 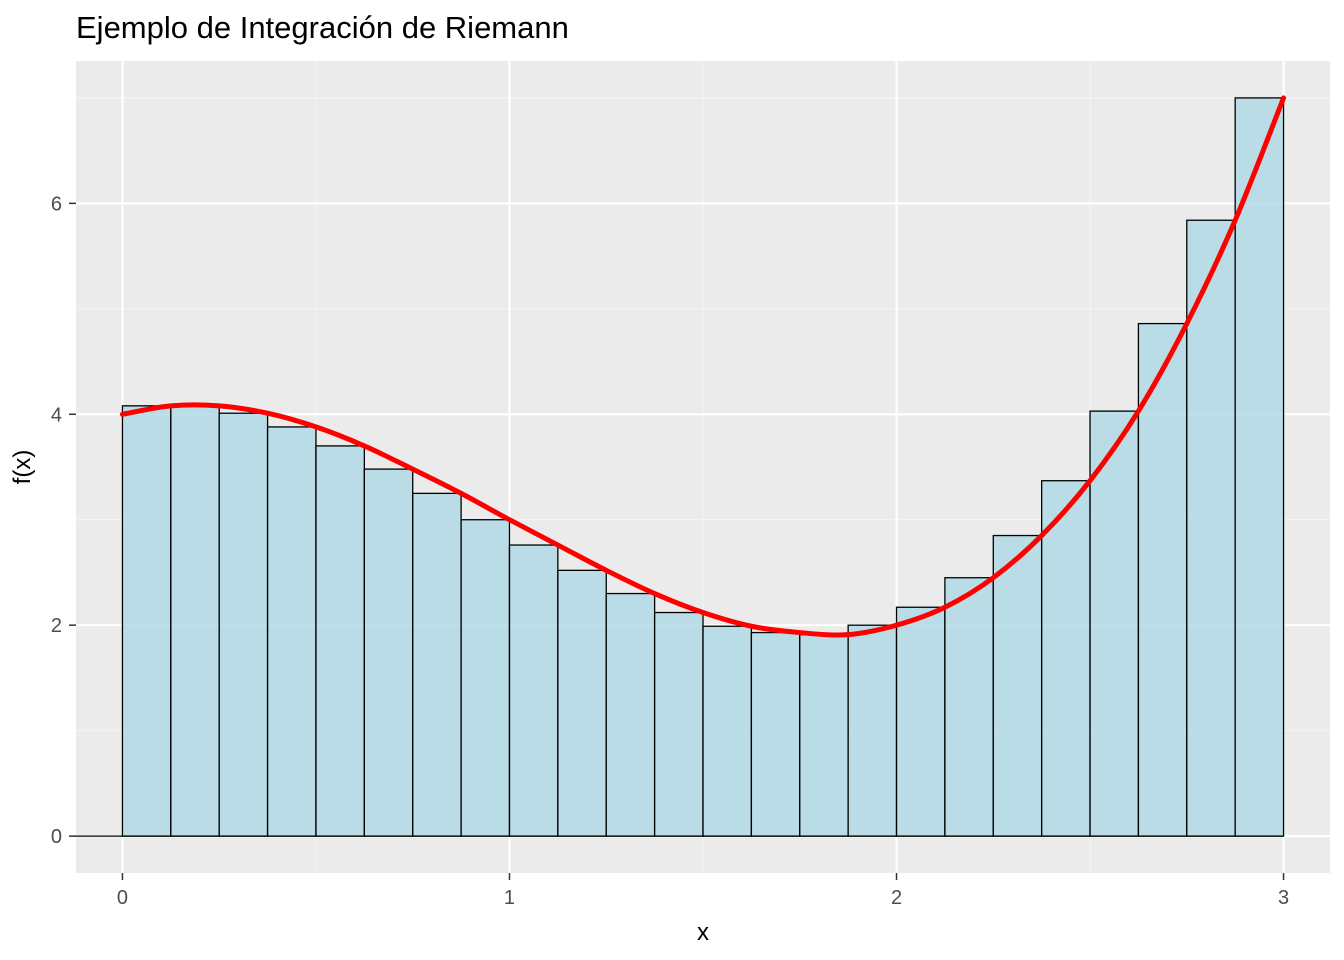 I want to click on y-axis-title: f(x), so click(x=22, y=467).